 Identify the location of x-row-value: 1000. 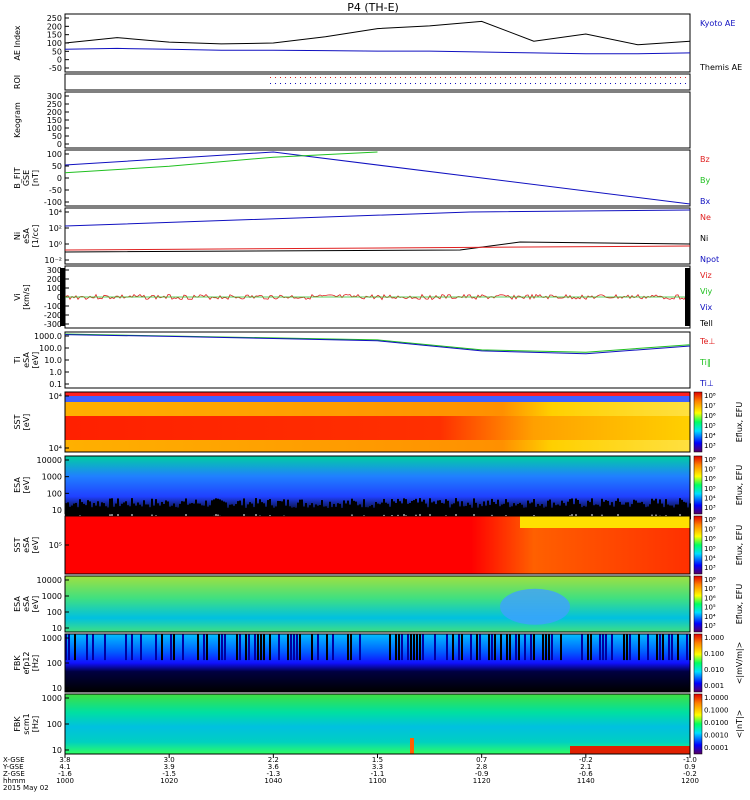
(65, 781).